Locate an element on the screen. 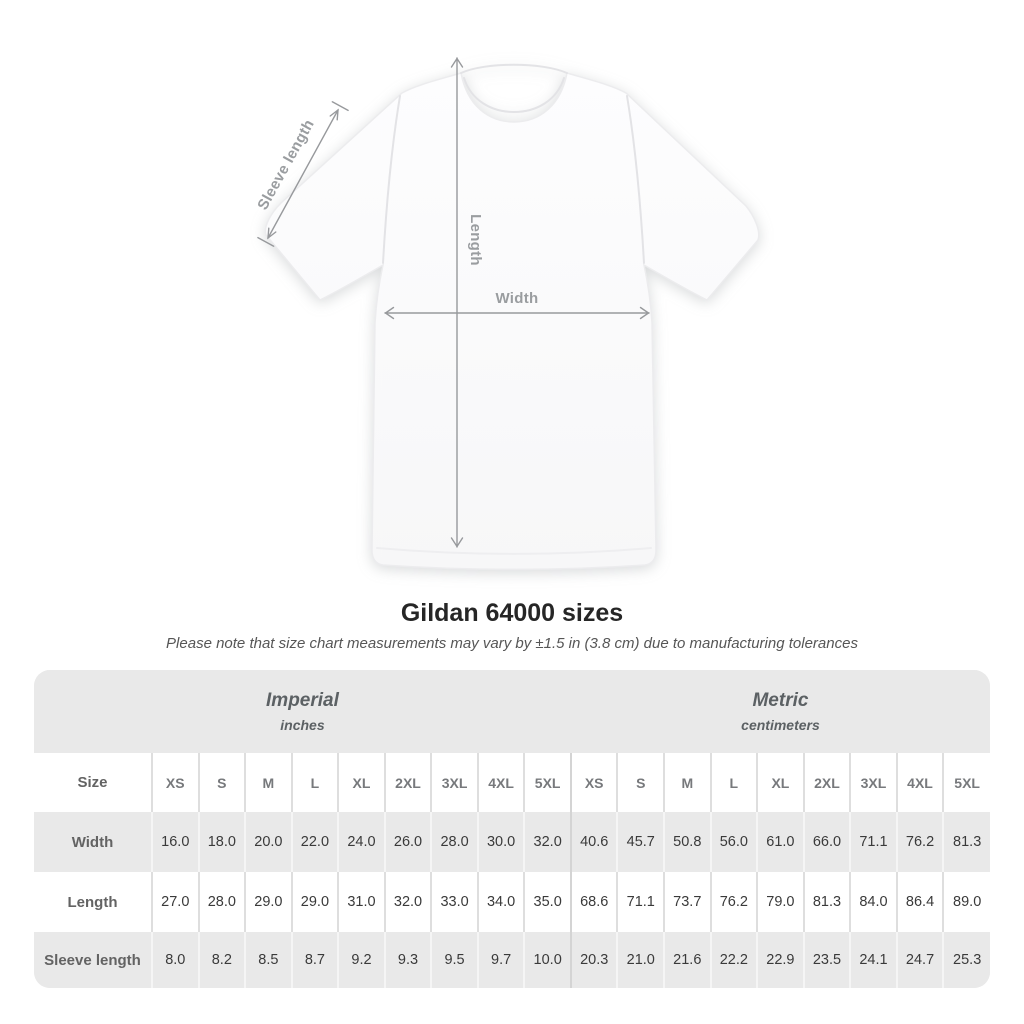  sleeve-length-arrow is located at coordinates (303, 174).